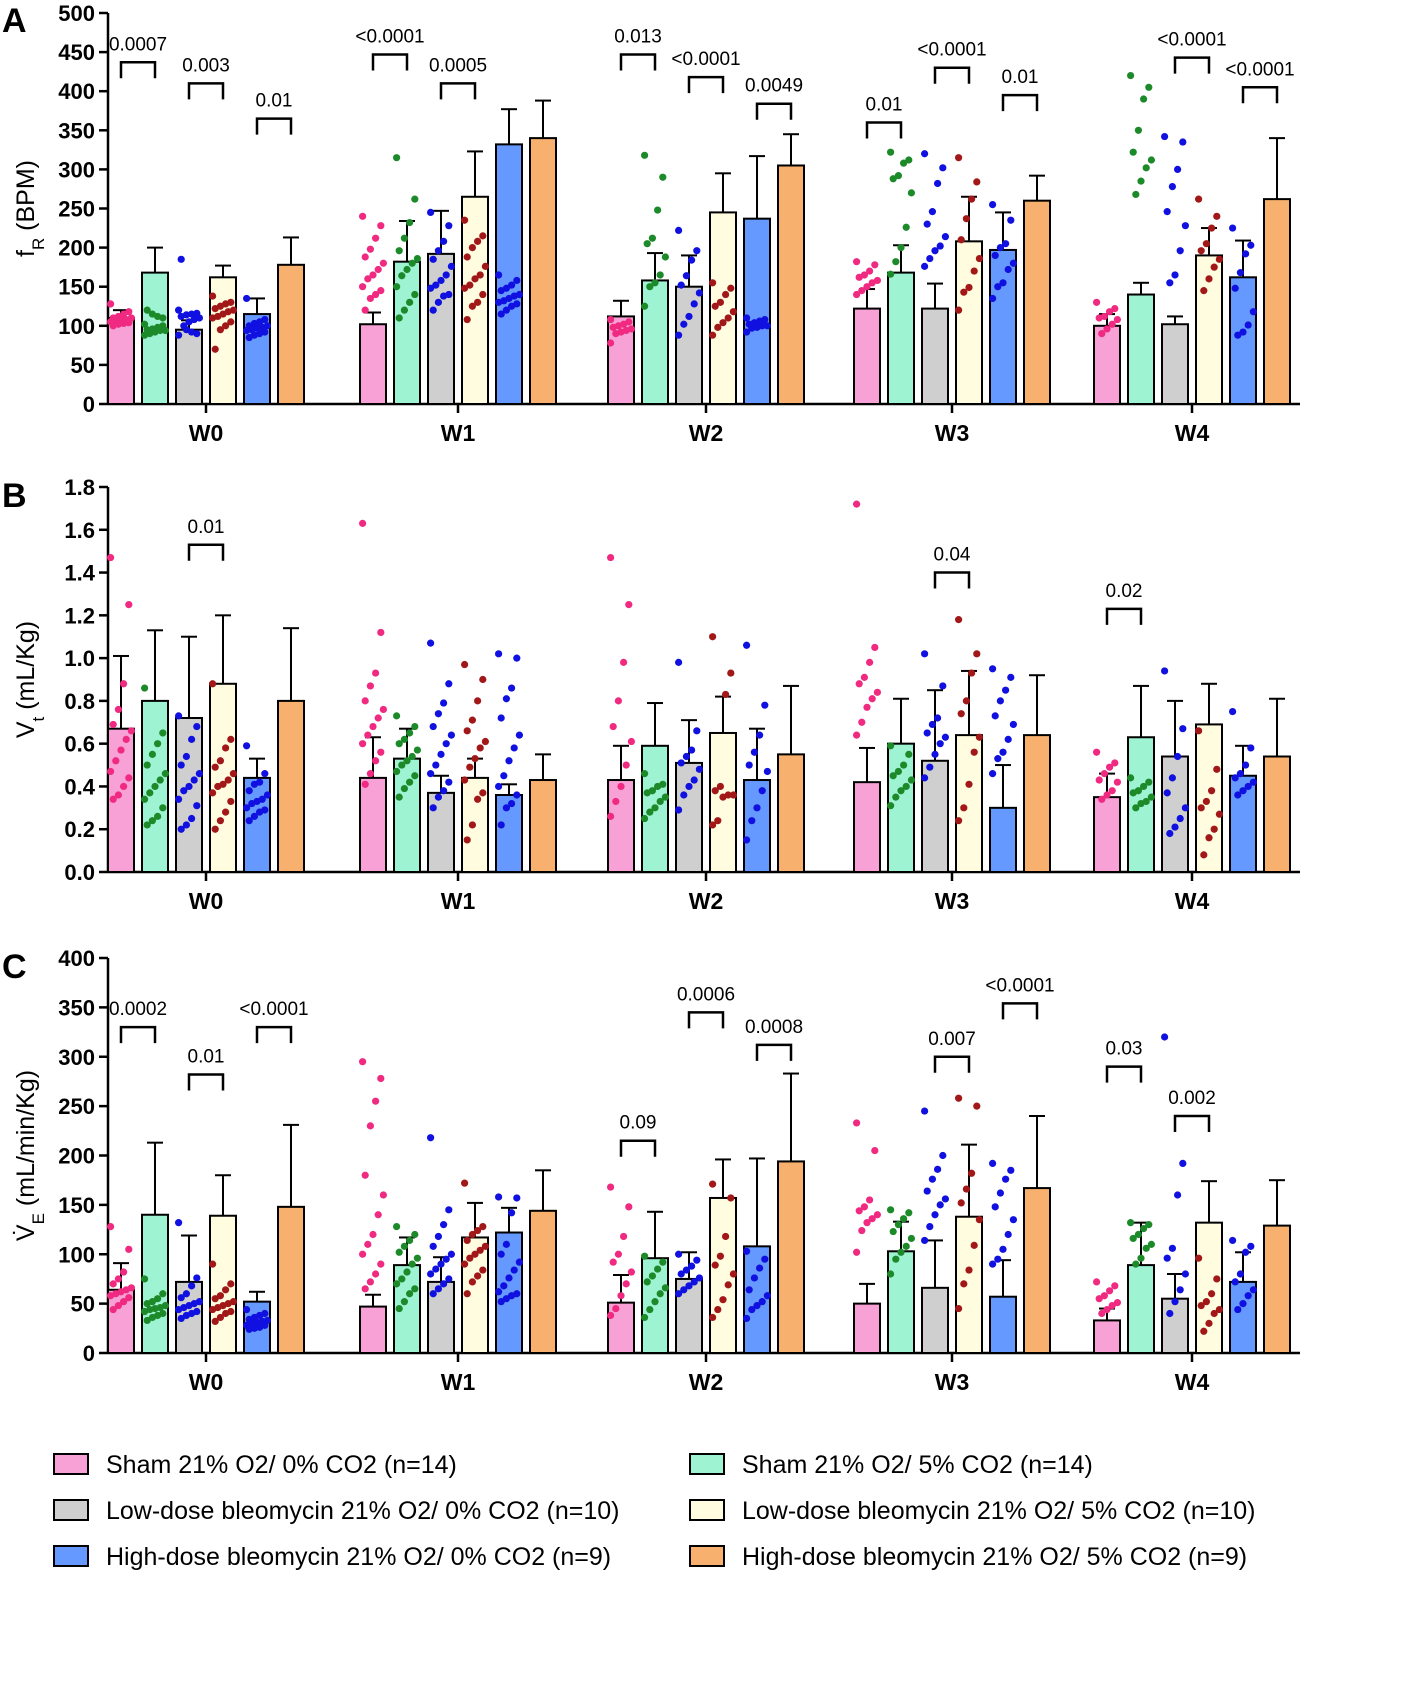  I want to click on significance-bracket, so click(390, 62).